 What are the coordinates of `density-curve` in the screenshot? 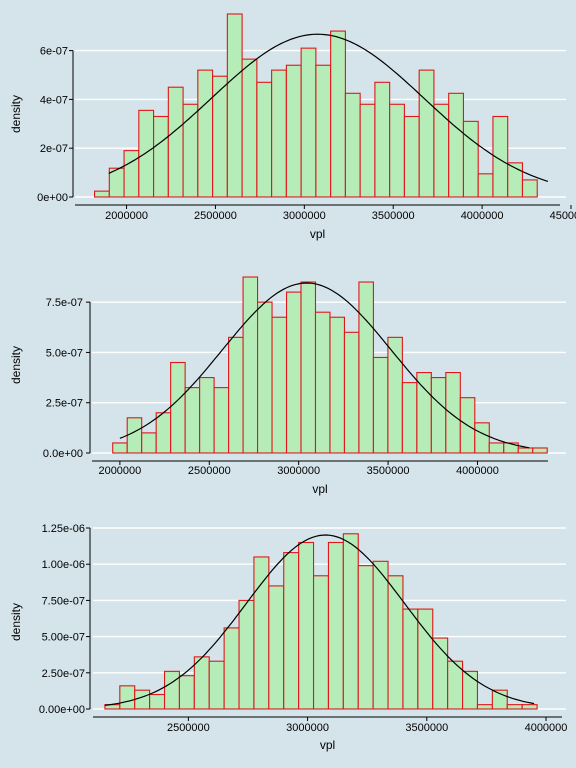 It's located at (328, 107).